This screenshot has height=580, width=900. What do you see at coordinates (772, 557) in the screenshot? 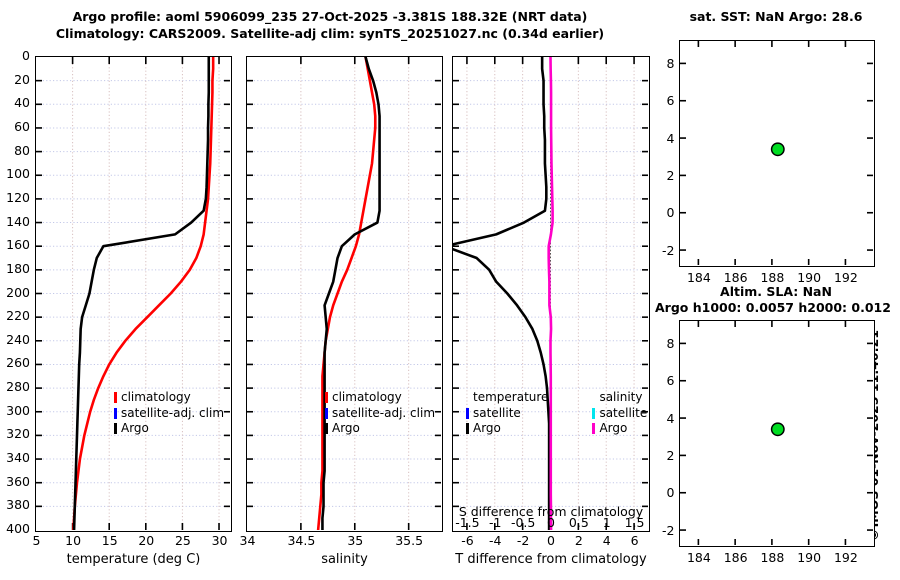
I see `map-x-tick-label: 188` at bounding box center [772, 557].